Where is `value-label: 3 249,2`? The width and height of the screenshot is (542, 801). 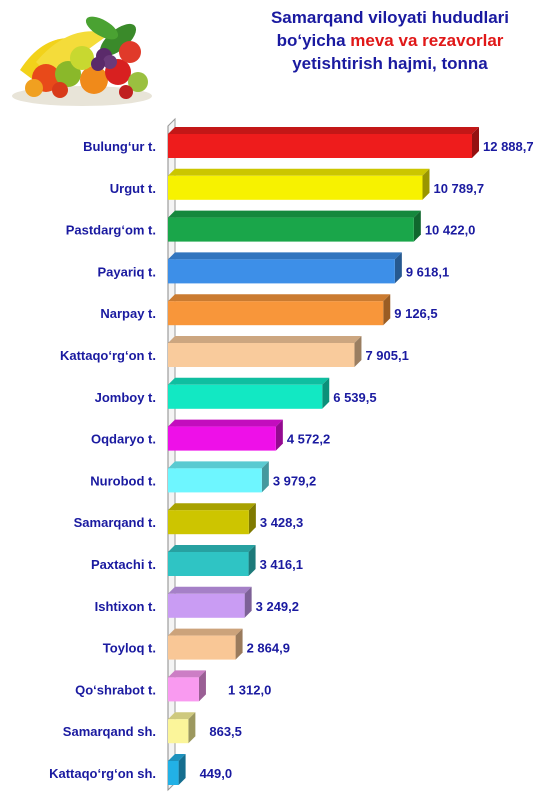
value-label: 3 249,2 is located at coordinates (277, 606).